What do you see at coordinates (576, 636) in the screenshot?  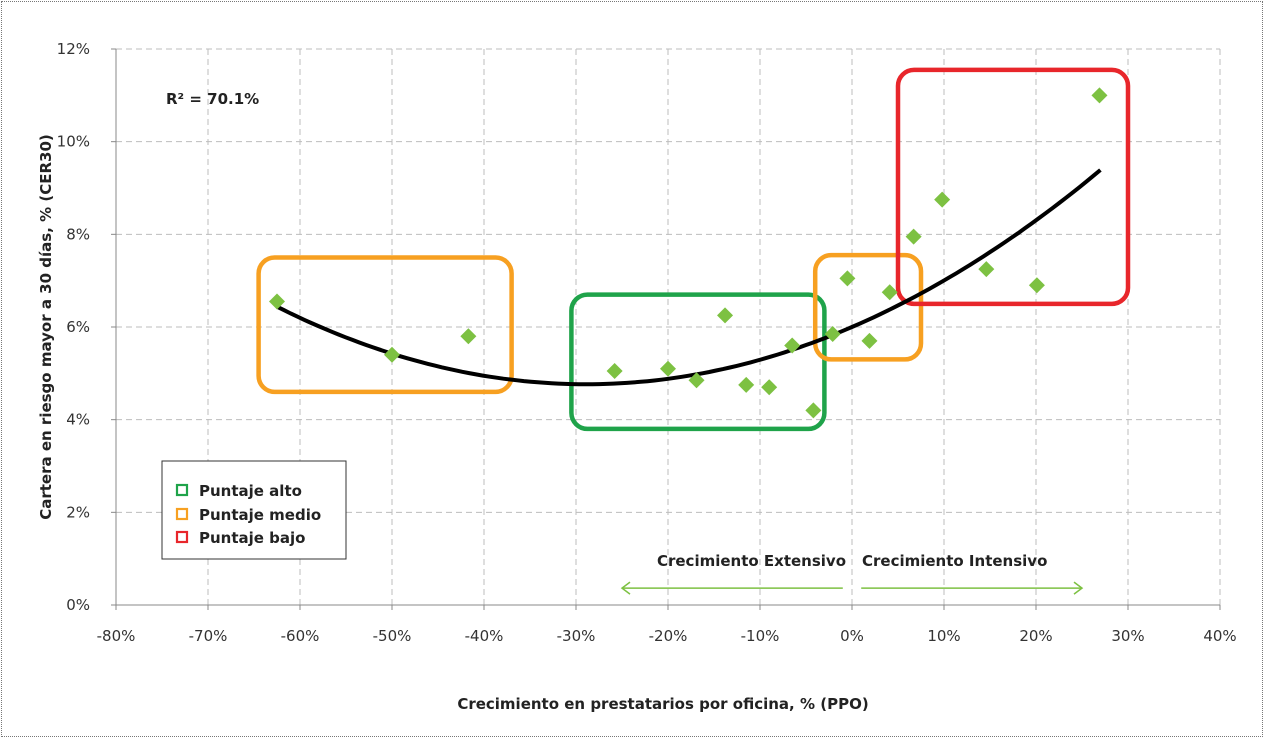 I see `x-tick-label: -30%` at bounding box center [576, 636].